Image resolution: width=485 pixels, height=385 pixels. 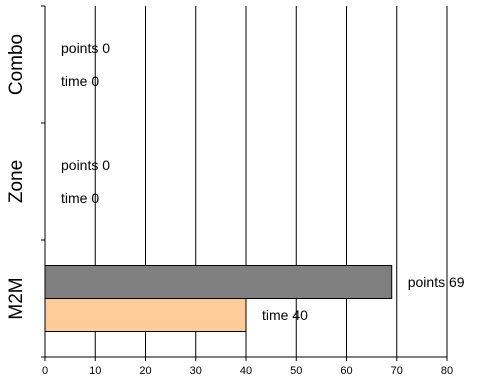 I want to click on x-tick-label: 60, so click(x=346, y=371).